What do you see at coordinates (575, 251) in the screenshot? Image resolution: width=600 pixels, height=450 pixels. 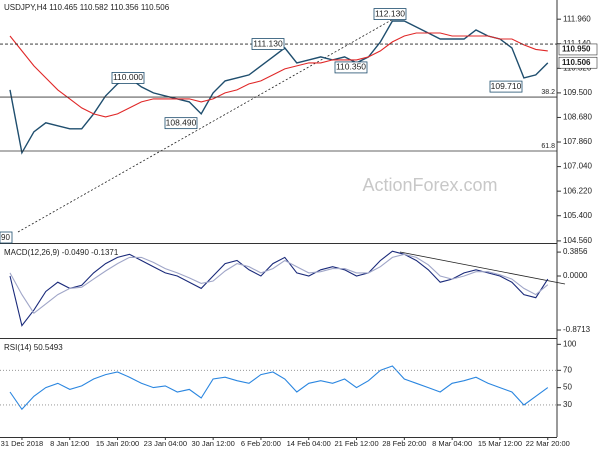 I see `y-tick-label: 0.3856` at bounding box center [575, 251].